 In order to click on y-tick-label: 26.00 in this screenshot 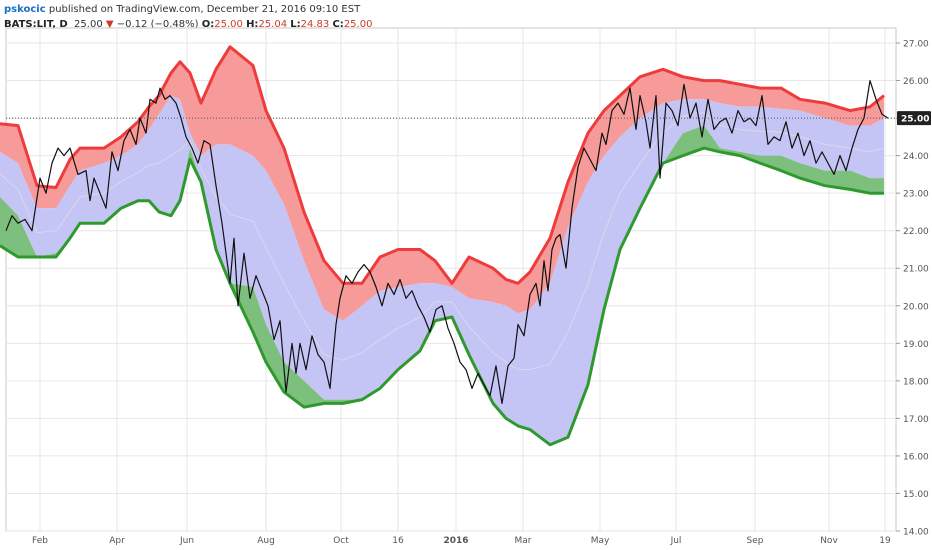, I will do `click(916, 82)`.